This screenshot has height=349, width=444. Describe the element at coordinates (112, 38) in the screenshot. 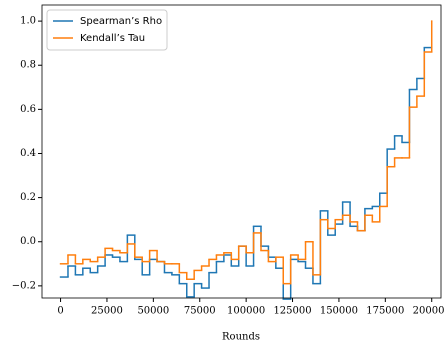

I see `legend-label: Kendall’s Tau` at that location.